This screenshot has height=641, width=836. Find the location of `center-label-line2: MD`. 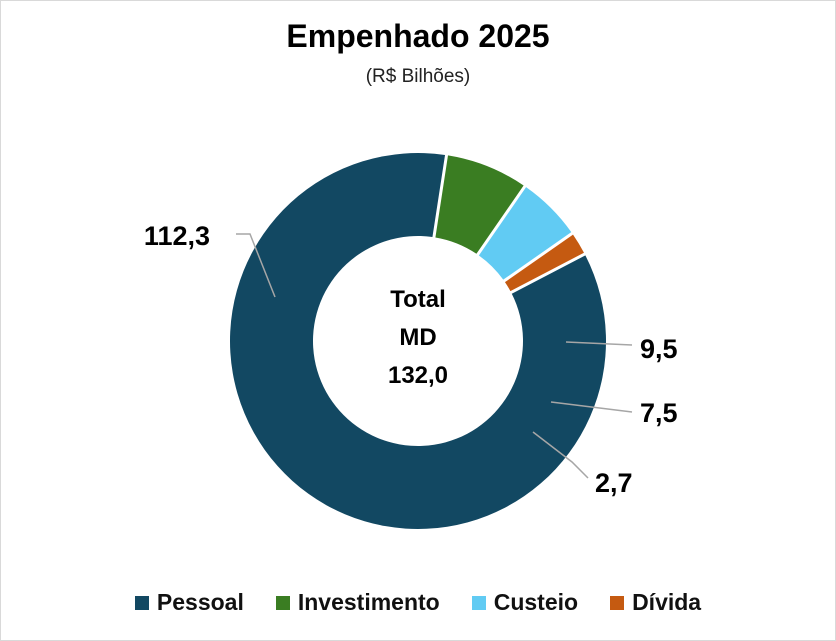

center-label-line2: MD is located at coordinates (418, 337).